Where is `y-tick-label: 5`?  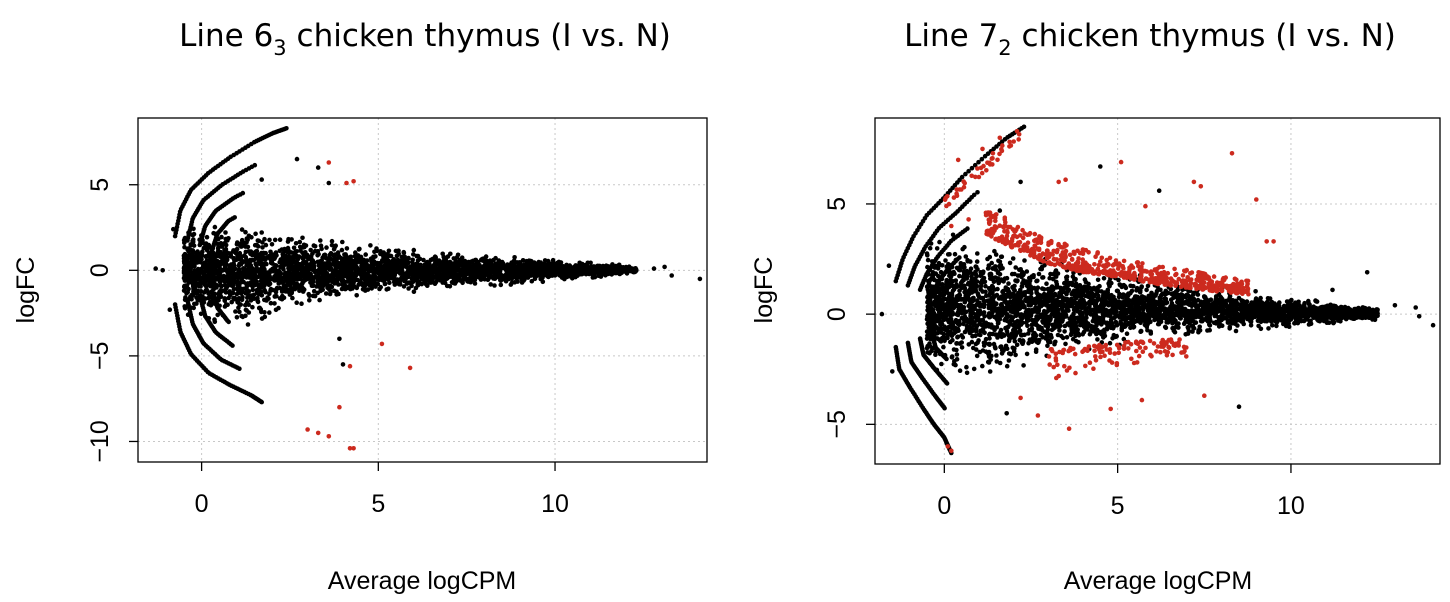
y-tick-label: 5 is located at coordinates (100, 185).